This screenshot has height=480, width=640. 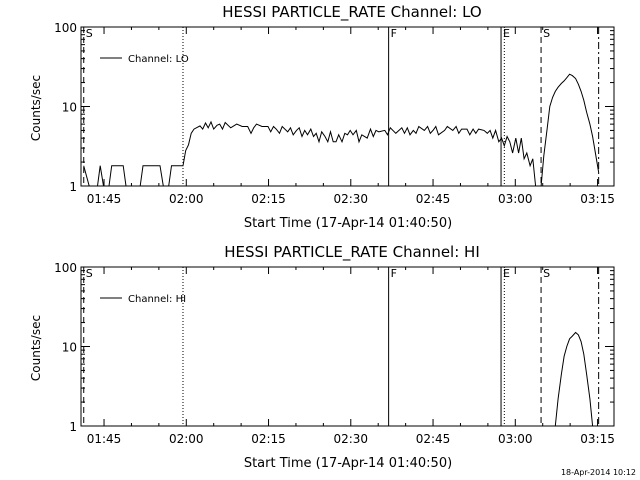 What do you see at coordinates (104, 199) in the screenshot?
I see `lo-x-tick-label: 01:45` at bounding box center [104, 199].